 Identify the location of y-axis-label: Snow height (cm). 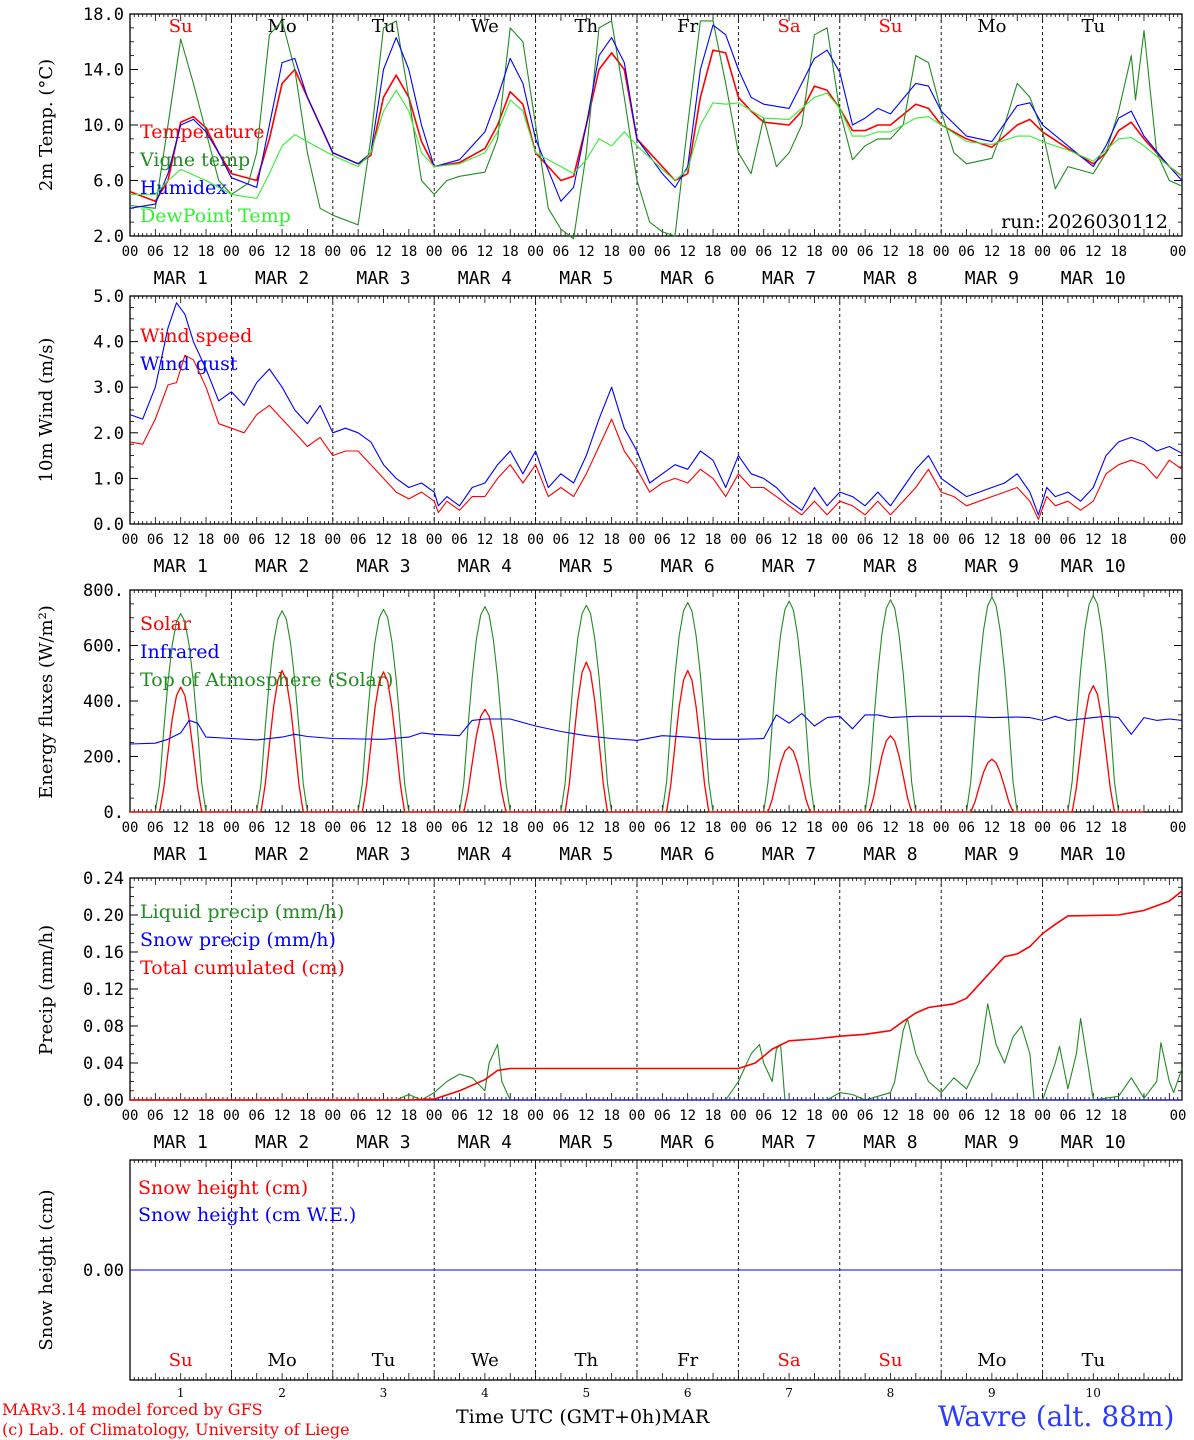
(46, 1269).